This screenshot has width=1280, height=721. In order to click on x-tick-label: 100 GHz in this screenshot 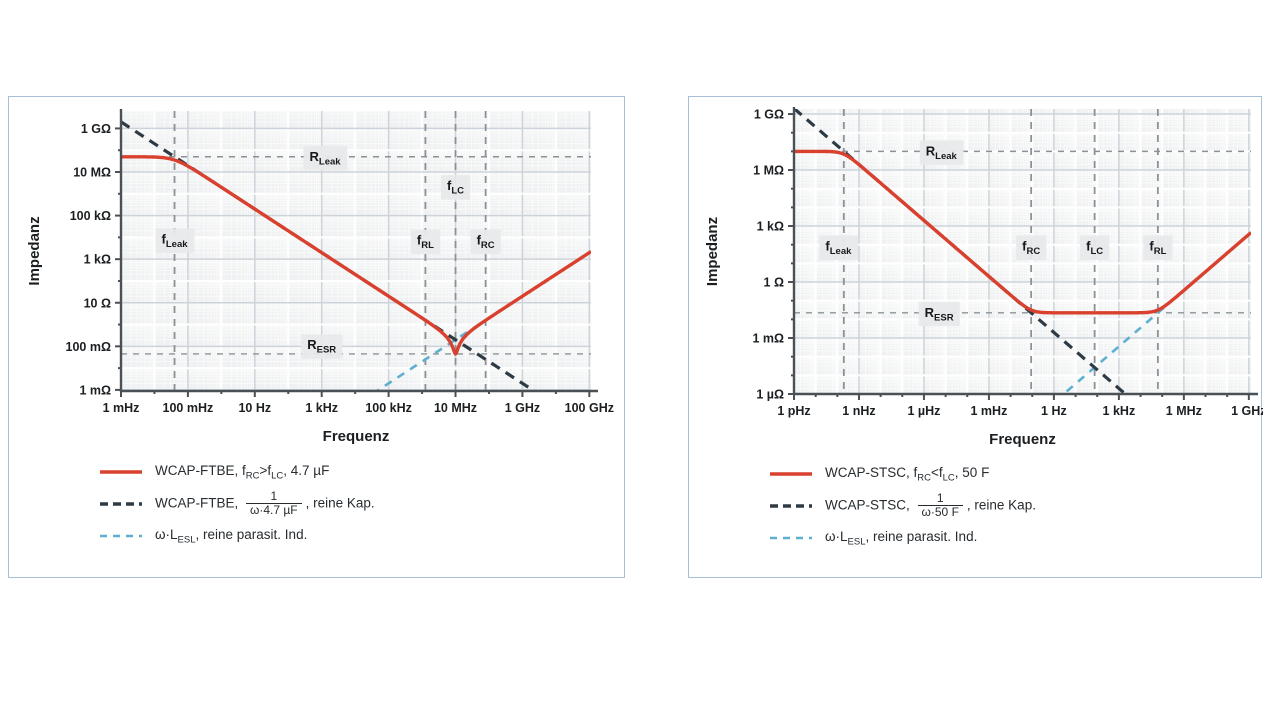, I will do `click(589, 408)`.